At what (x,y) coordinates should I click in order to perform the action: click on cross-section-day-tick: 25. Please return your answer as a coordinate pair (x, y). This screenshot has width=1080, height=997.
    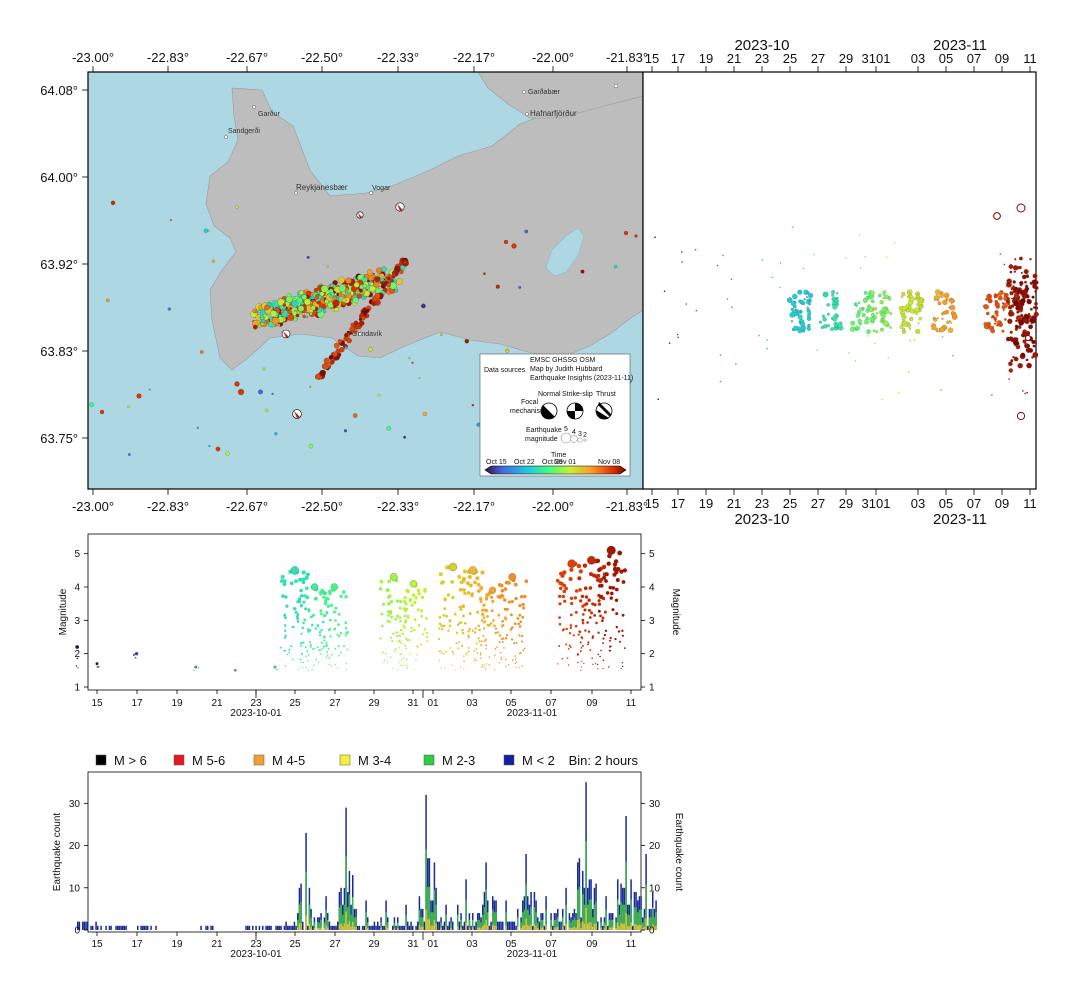
    Looking at the image, I should click on (790, 58).